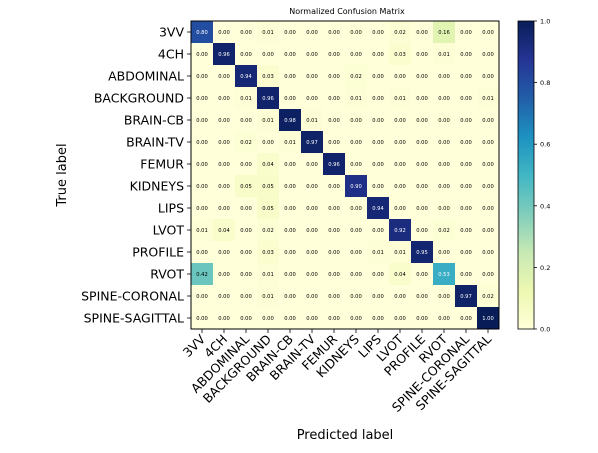  Describe the element at coordinates (356, 98) in the screenshot. I see `heatmap-cell-background-kidneys` at that location.